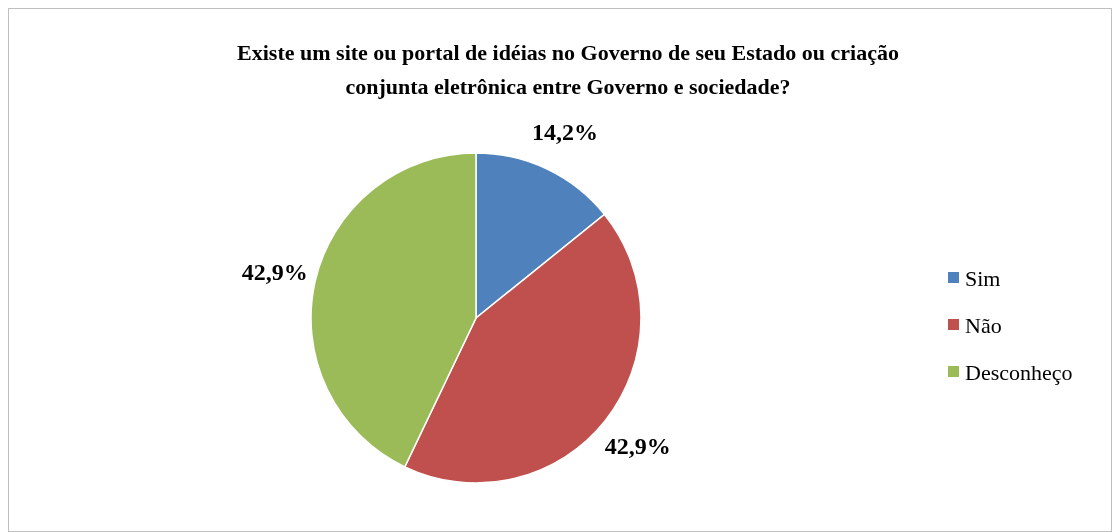 The width and height of the screenshot is (1112, 532). Describe the element at coordinates (983, 325) in the screenshot. I see `legend-label: Não` at that location.